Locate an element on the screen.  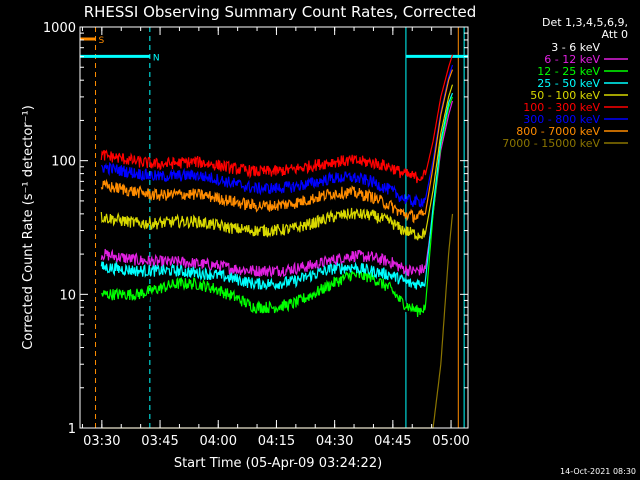
legend-label-5: 100 - 300 keV is located at coordinates (561, 107).